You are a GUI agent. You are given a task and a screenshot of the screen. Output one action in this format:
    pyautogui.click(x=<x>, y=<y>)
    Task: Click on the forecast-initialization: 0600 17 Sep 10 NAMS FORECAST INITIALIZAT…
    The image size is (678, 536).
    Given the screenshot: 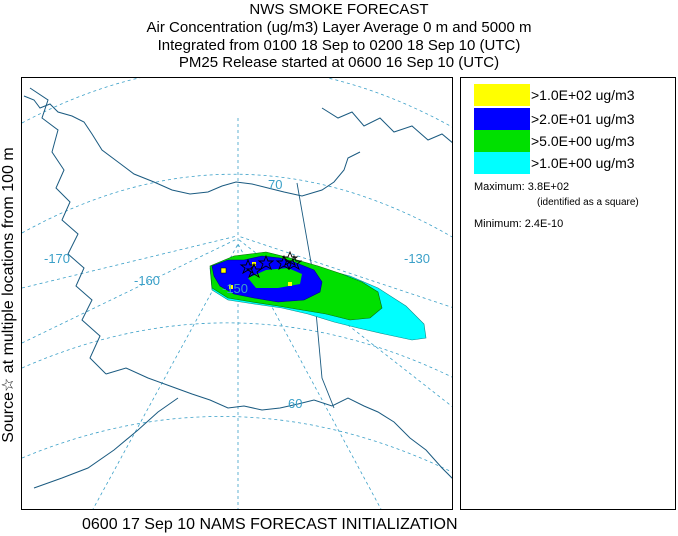 What is the action you would take?
    pyautogui.click(x=270, y=524)
    